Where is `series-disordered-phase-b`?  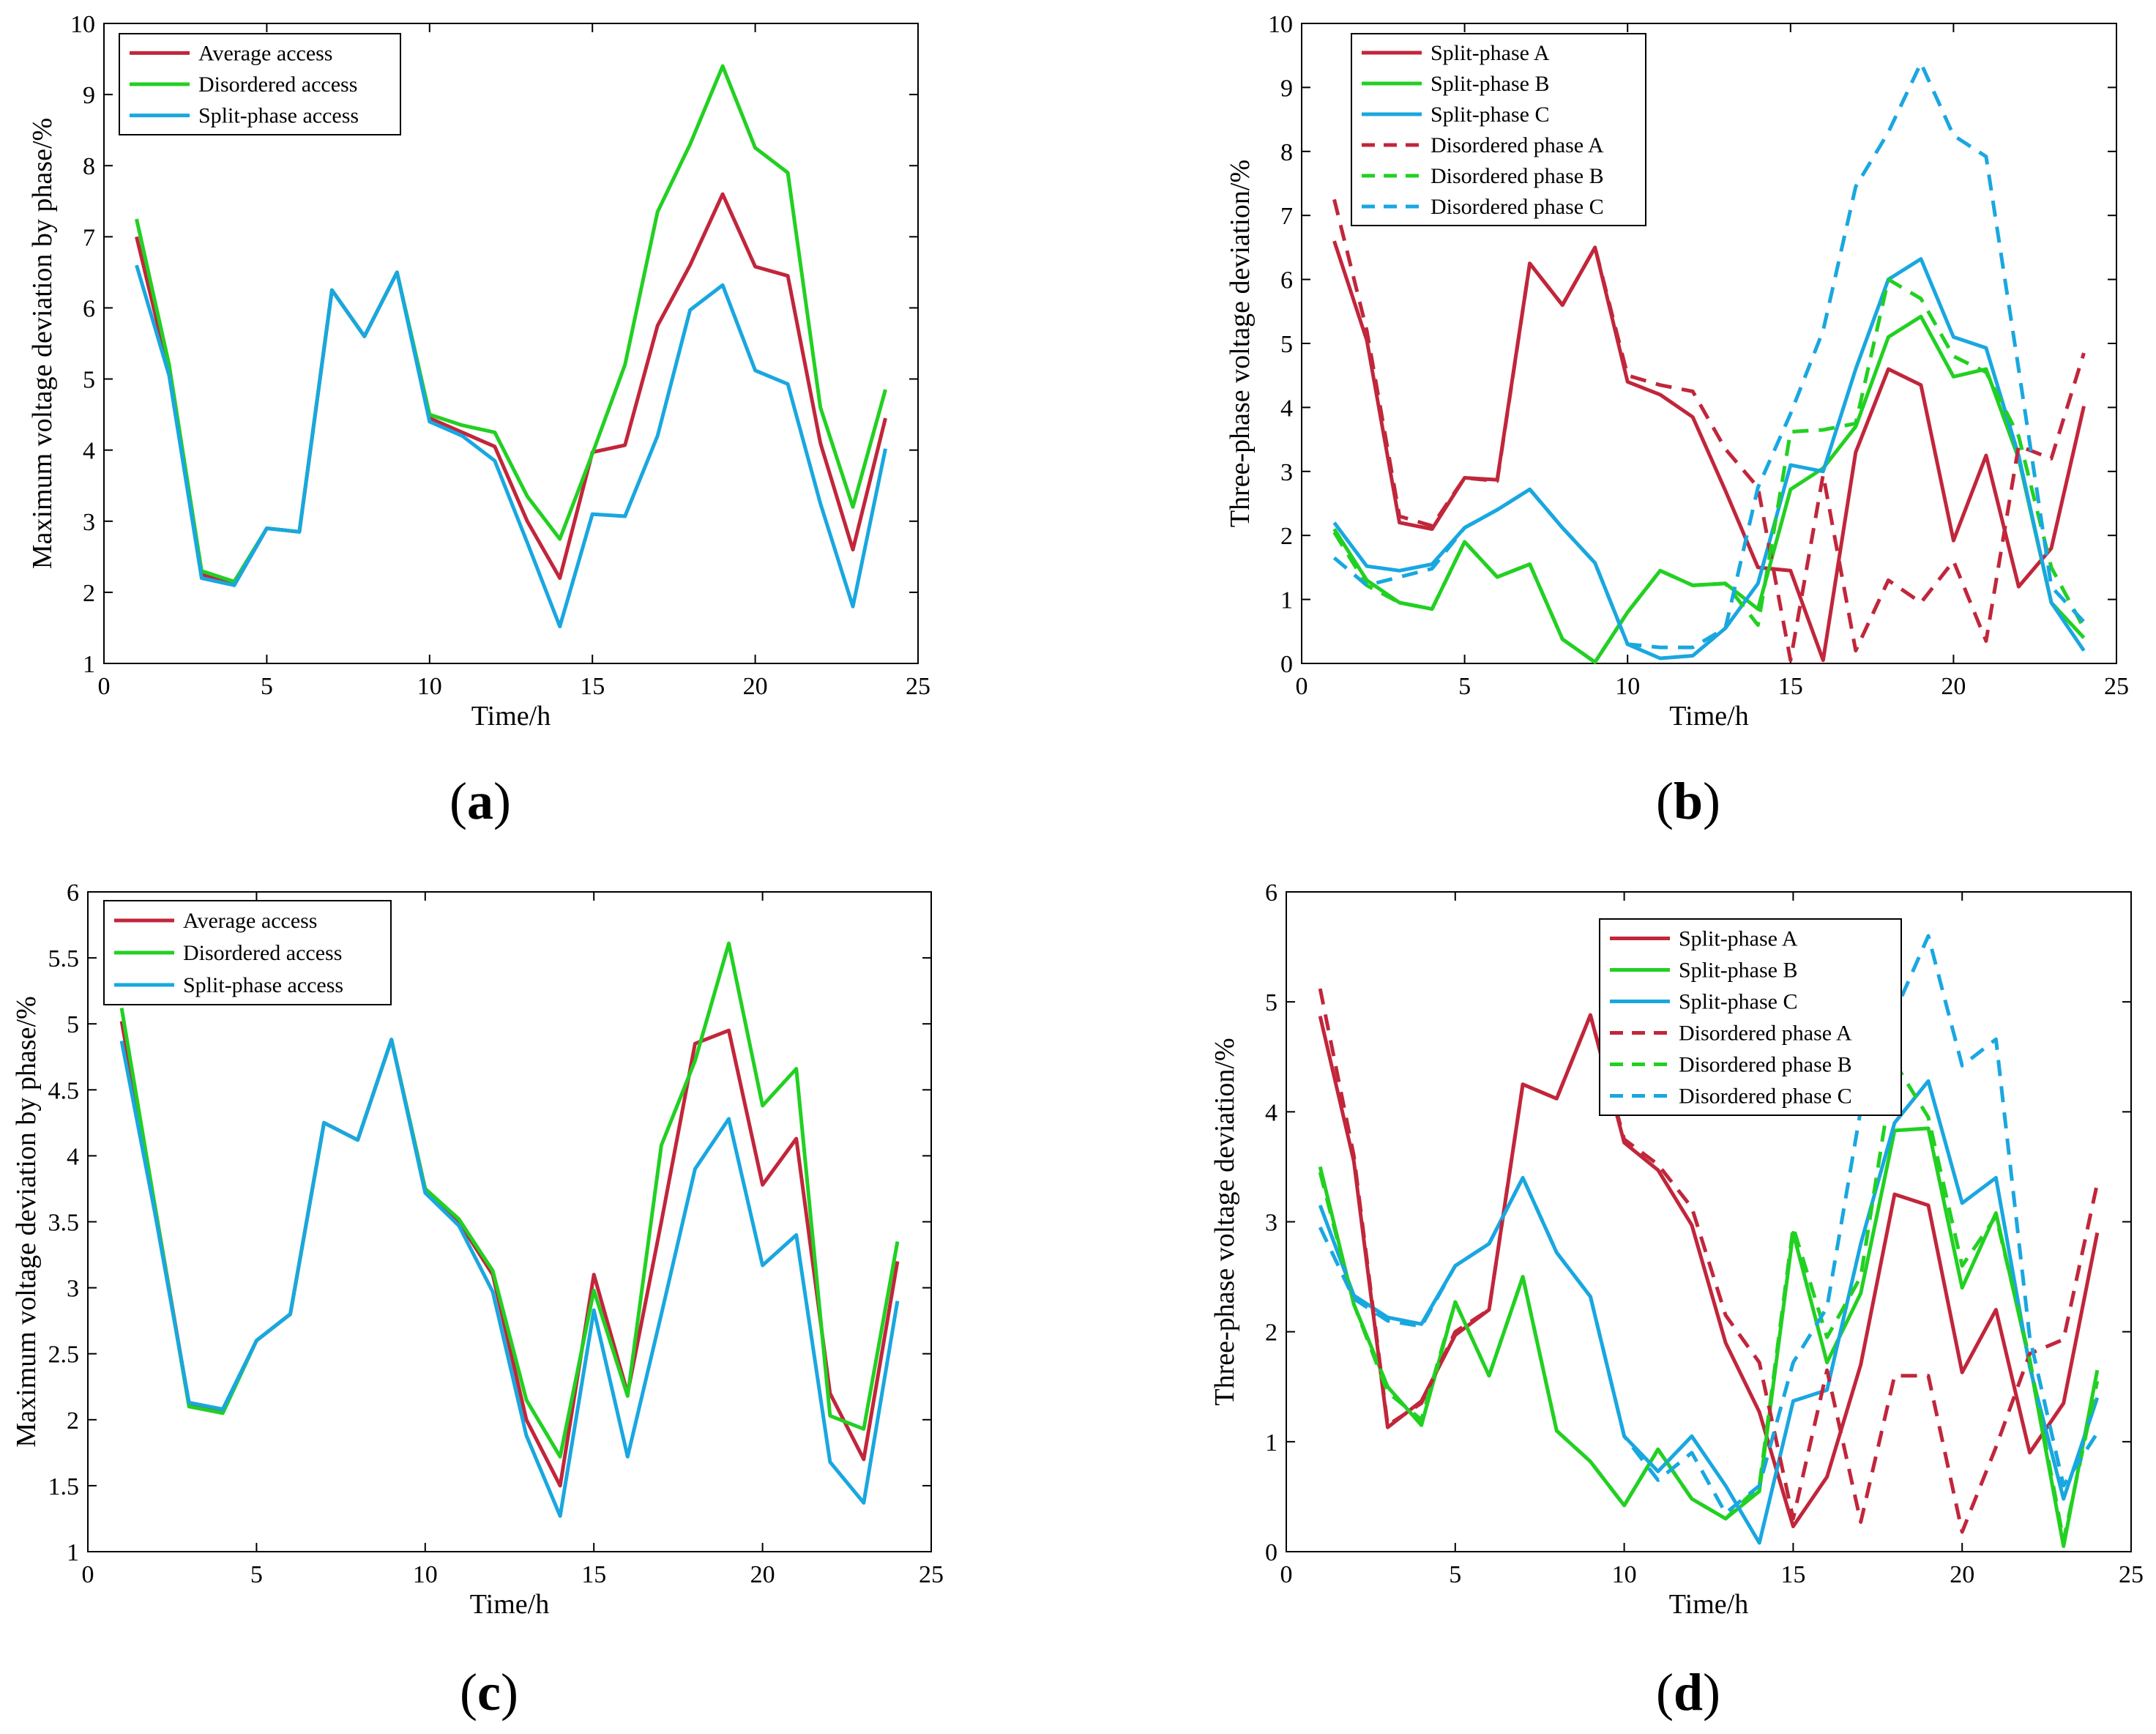 series-disordered-phase-b is located at coordinates (1709, 1301).